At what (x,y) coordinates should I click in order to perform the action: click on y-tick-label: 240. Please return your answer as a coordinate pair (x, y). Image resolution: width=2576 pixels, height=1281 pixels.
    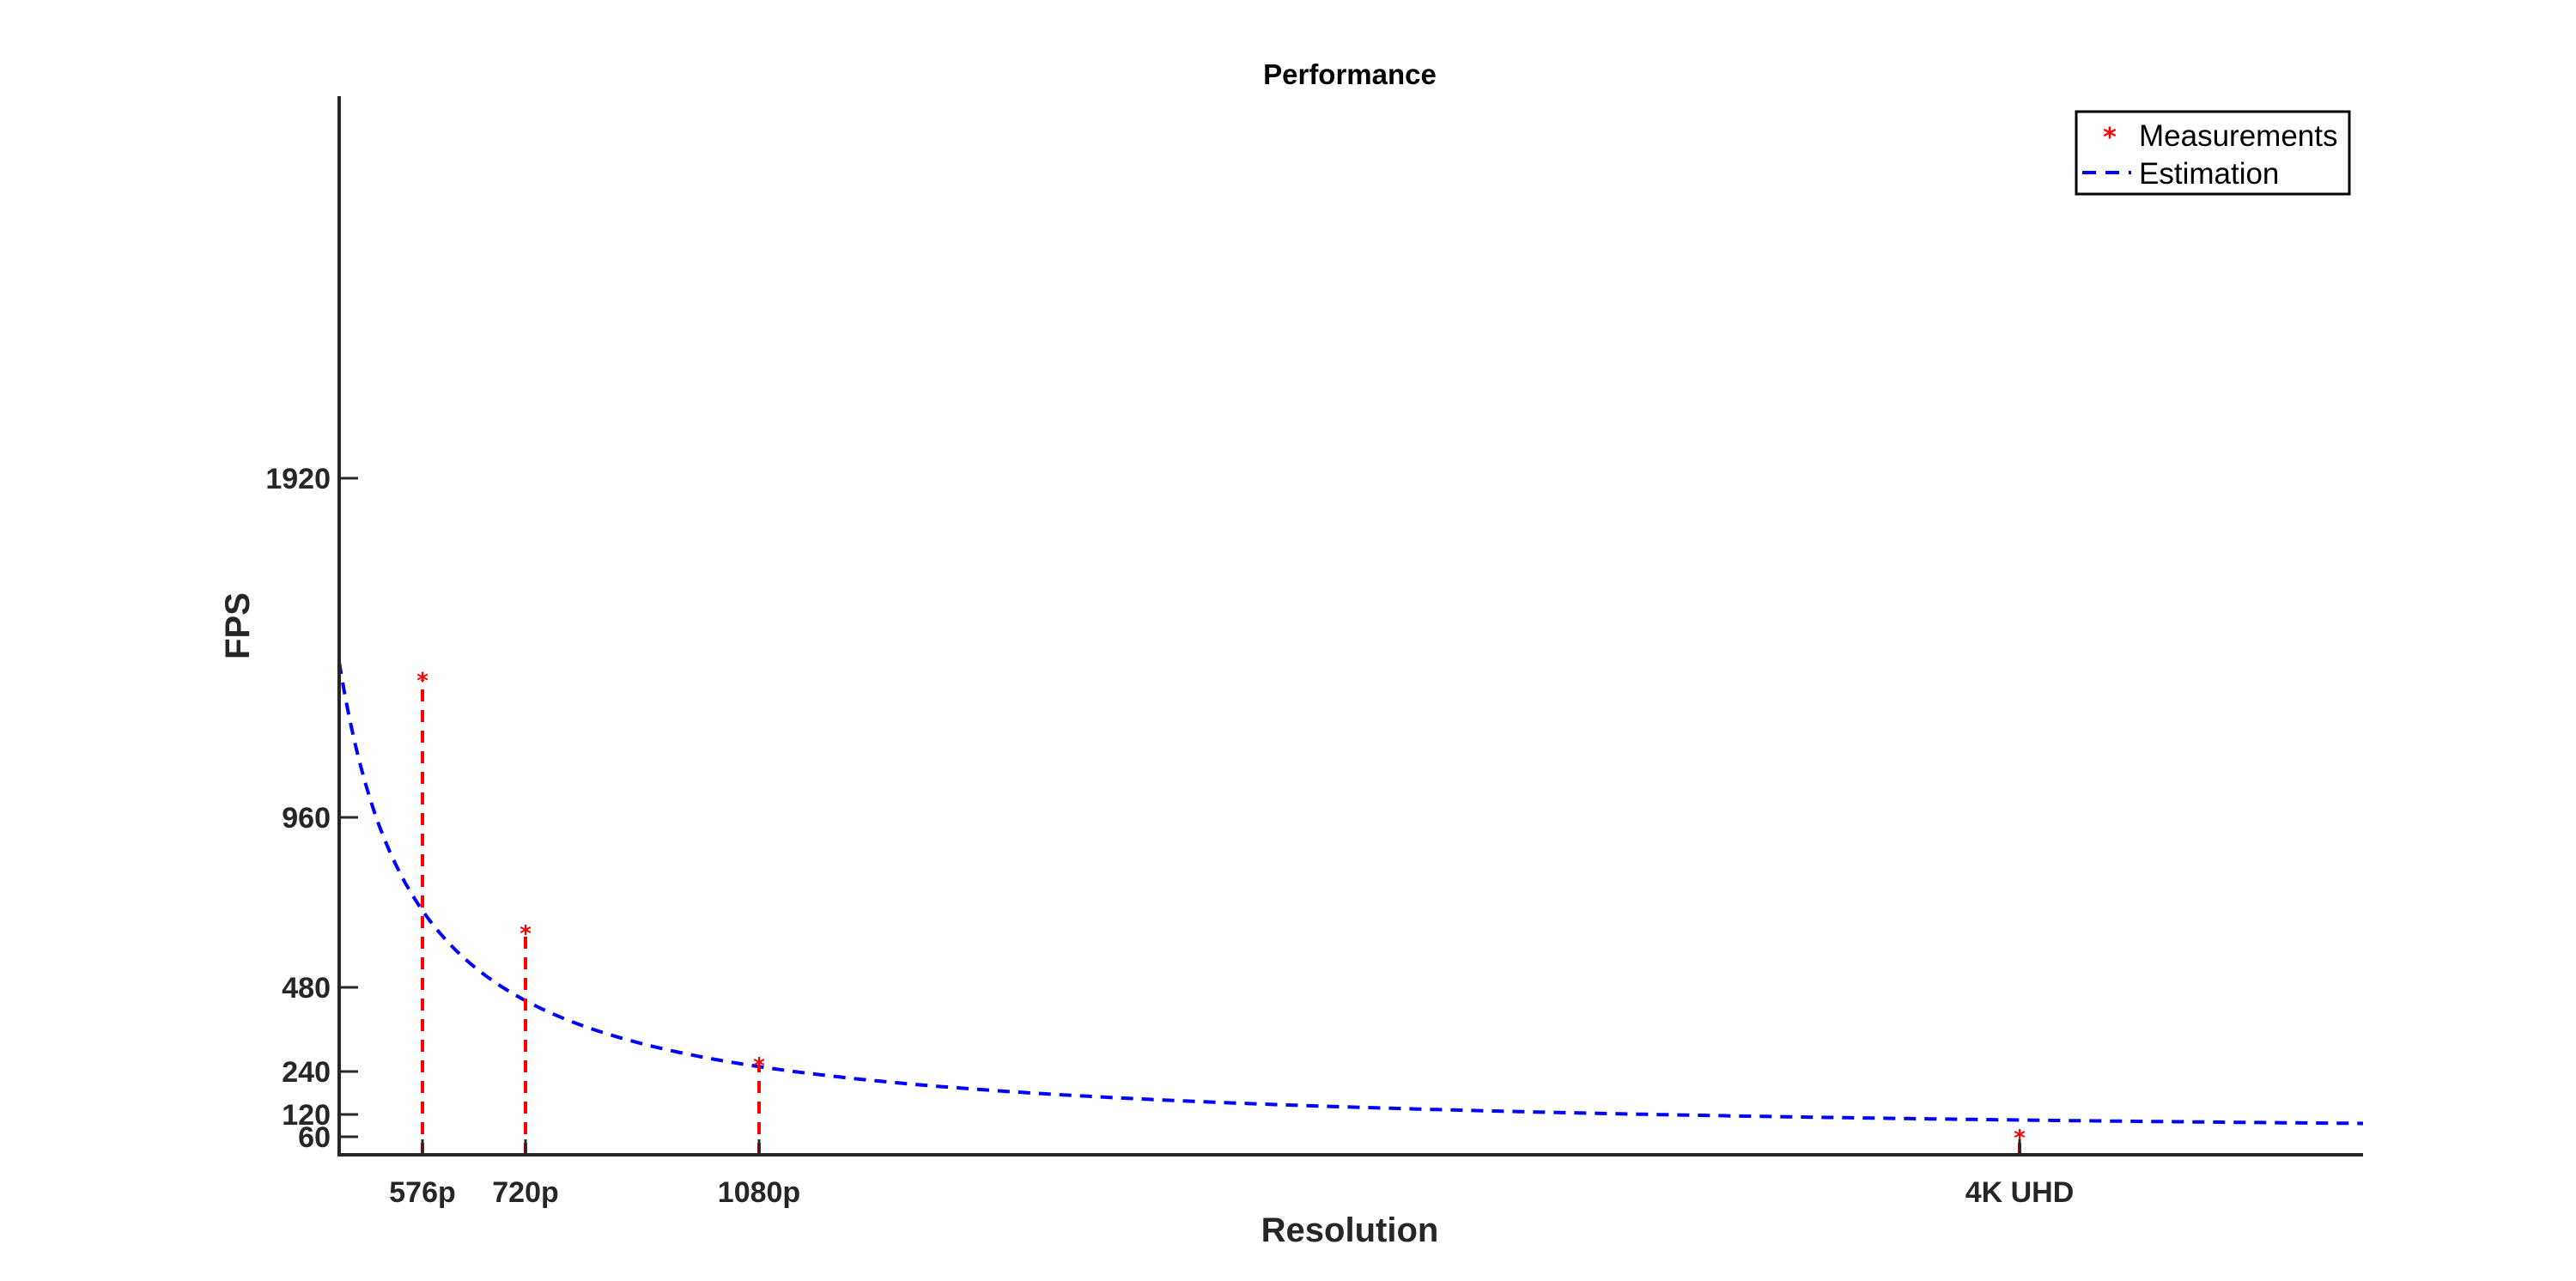
    Looking at the image, I should click on (306, 1072).